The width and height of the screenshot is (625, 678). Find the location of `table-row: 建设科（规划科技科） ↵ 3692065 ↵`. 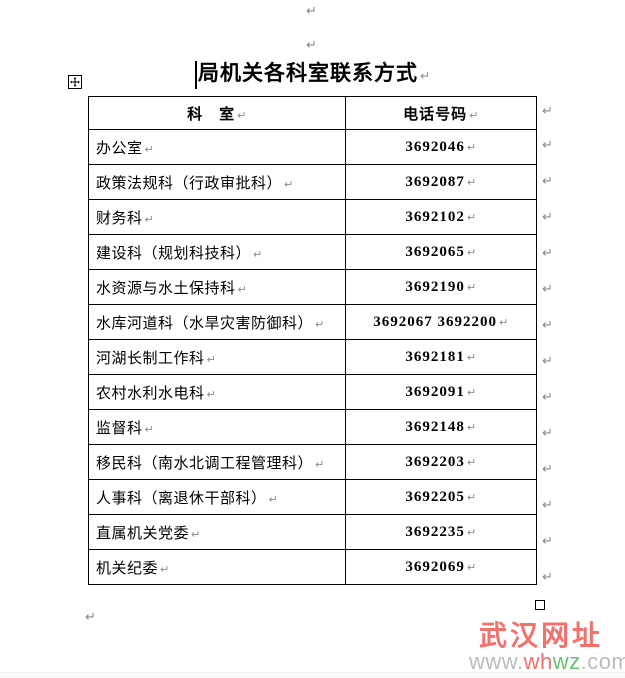

table-row: 建设科（规划科技科） ↵ 3692065 ↵ is located at coordinates (313, 252).